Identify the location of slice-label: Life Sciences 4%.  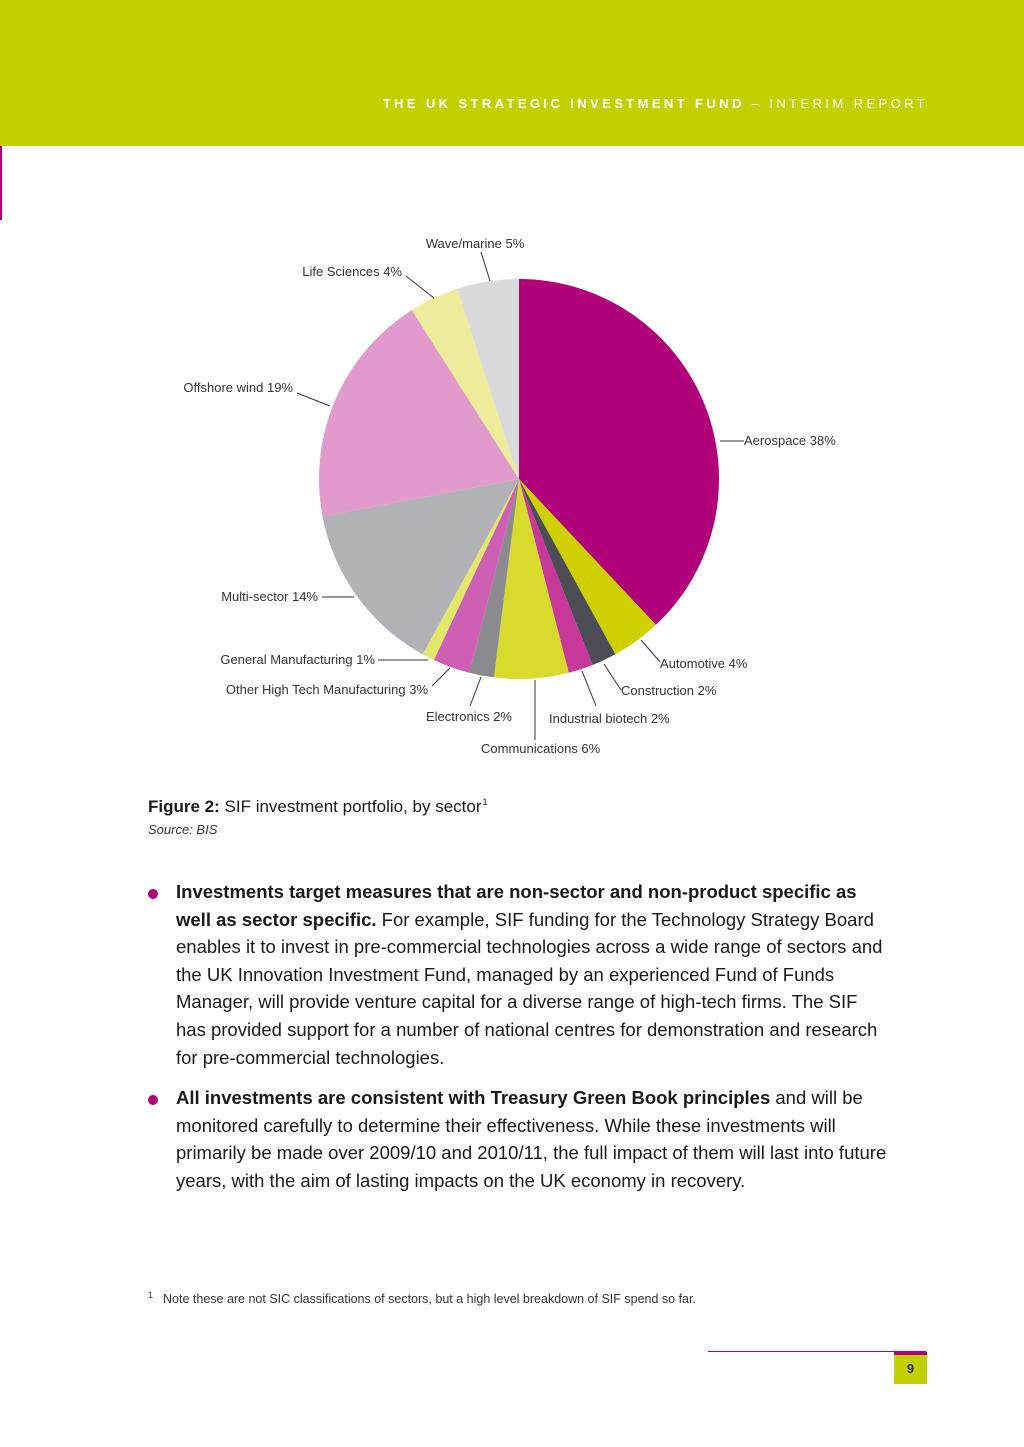
(352, 271).